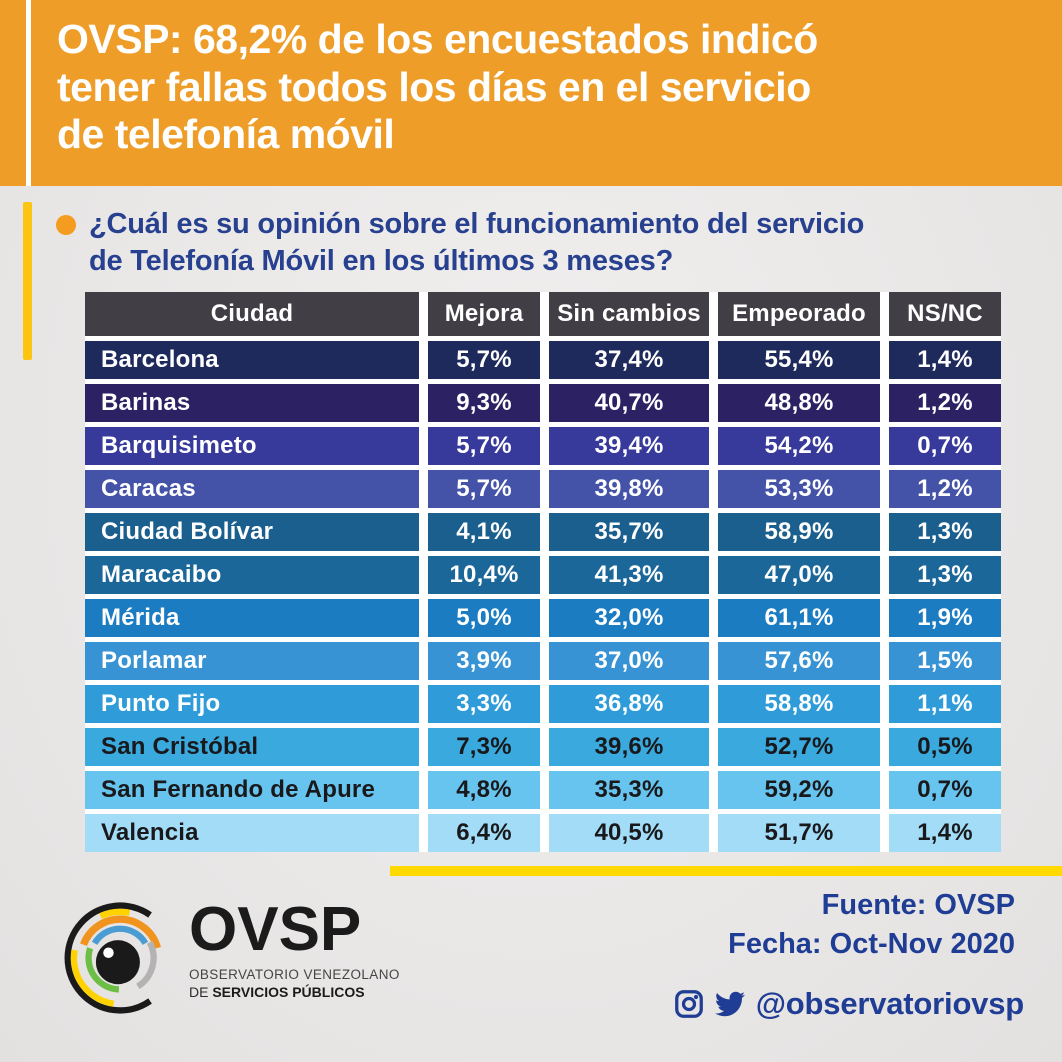 The height and width of the screenshot is (1062, 1062). I want to click on empeorado-cell: 47,0%, so click(799, 575).